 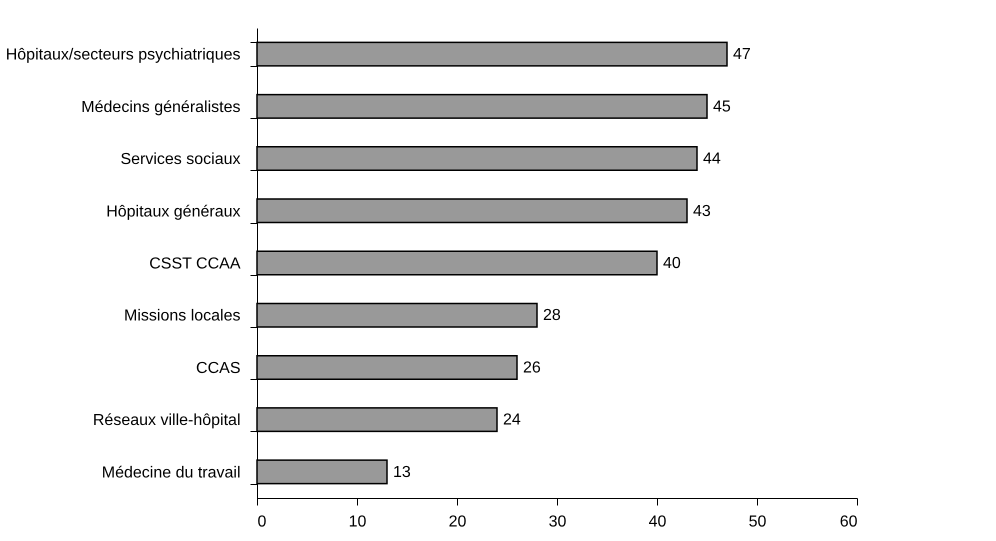 What do you see at coordinates (218, 368) in the screenshot?
I see `y-tick-label: CCAS` at bounding box center [218, 368].